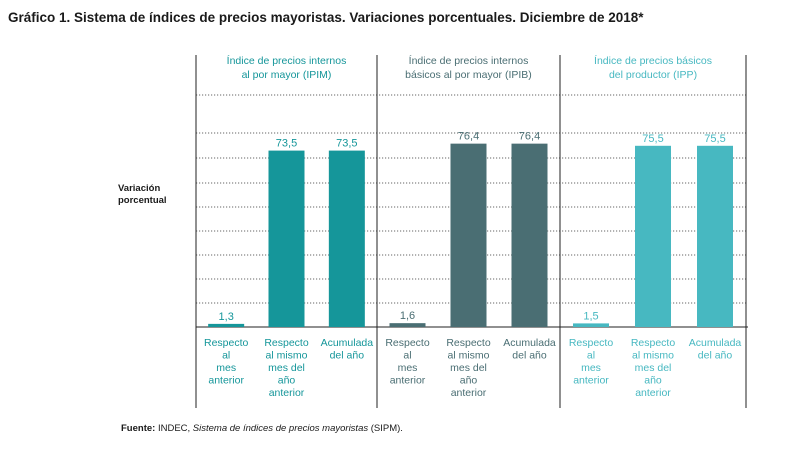  I want to click on y-axis-label-line2: porcentual, so click(142, 200).